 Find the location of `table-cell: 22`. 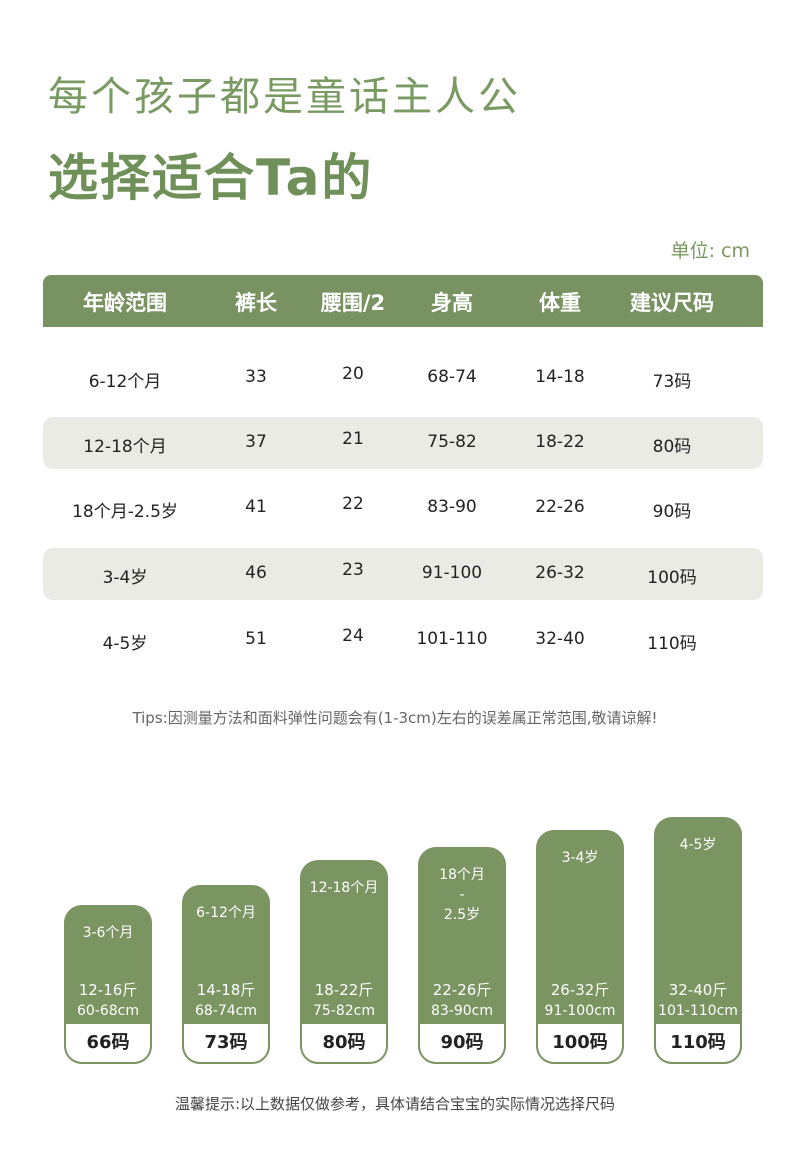

table-cell: 22 is located at coordinates (353, 504).